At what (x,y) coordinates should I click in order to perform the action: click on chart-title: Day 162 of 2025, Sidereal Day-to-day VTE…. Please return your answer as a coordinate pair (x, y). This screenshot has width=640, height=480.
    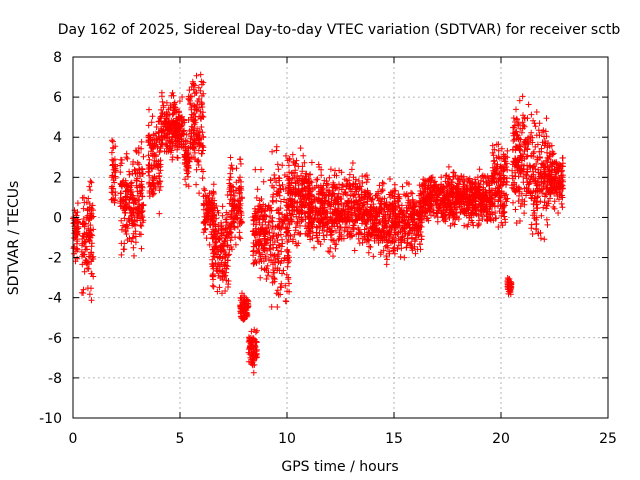
    Looking at the image, I should click on (339, 30).